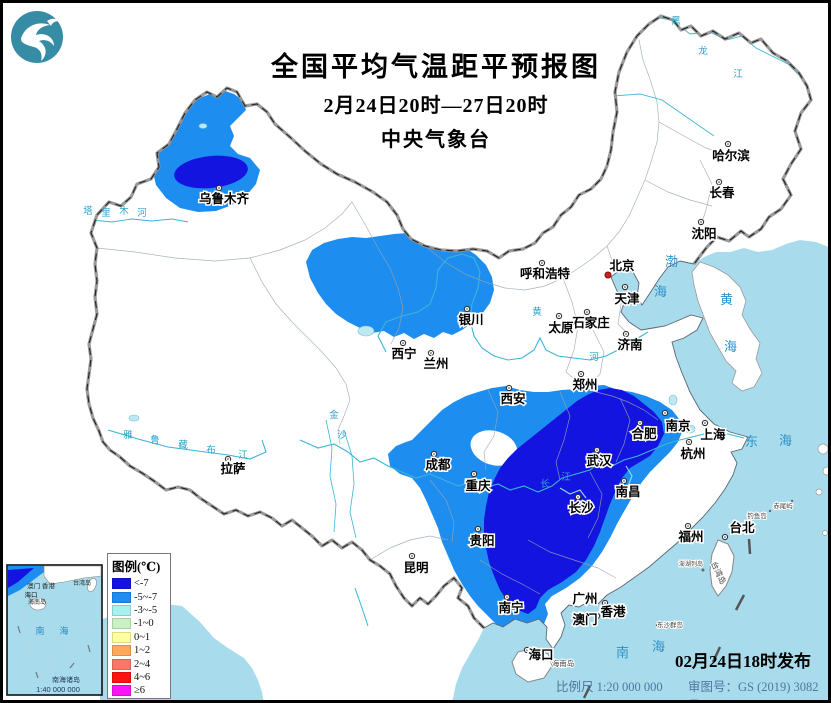  What do you see at coordinates (141, 610) in the screenshot?
I see `legend-row: -3~-5` at bounding box center [141, 610].